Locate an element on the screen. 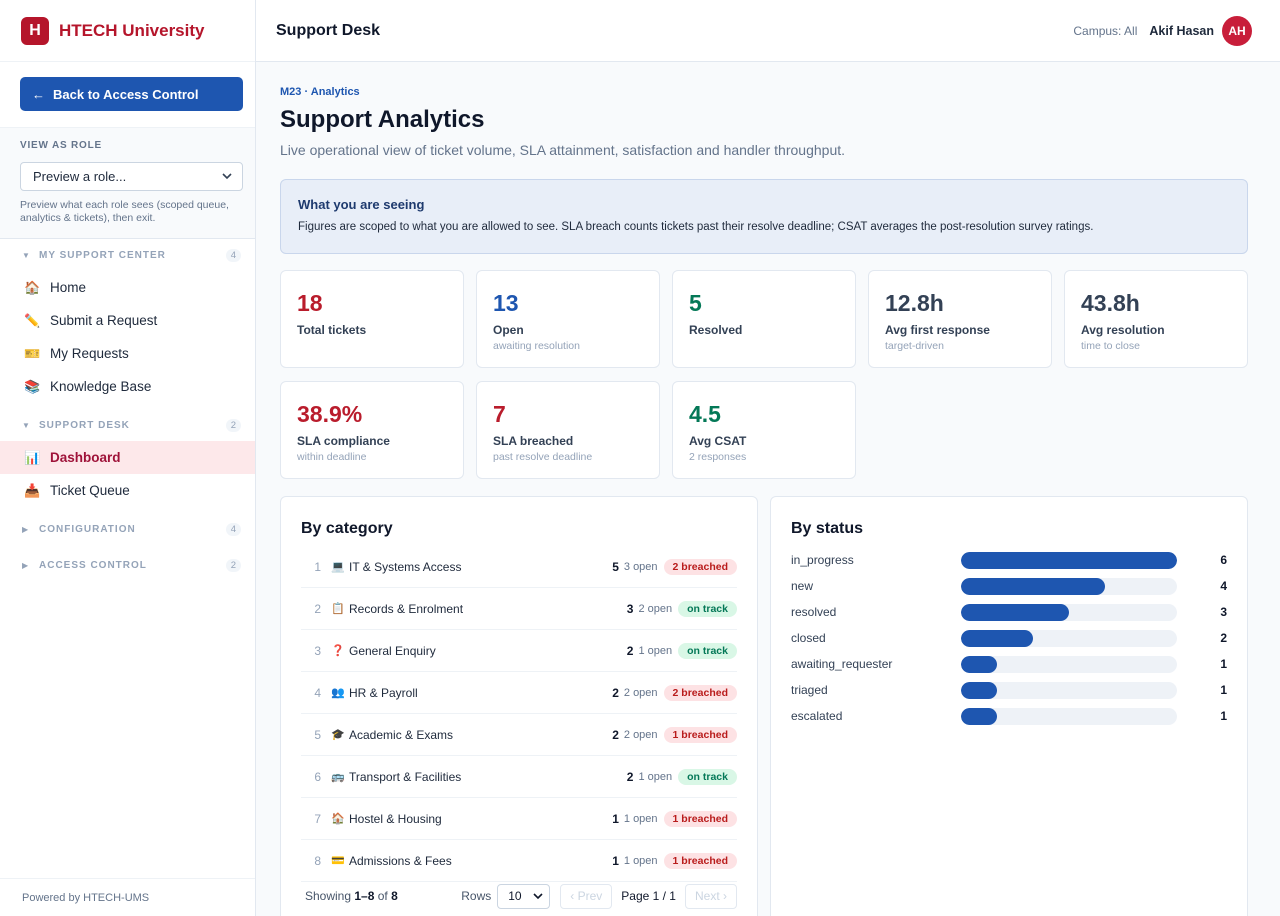 The image size is (1280, 916). view-as-role-title: VIEW AS ROLE is located at coordinates (61, 145).